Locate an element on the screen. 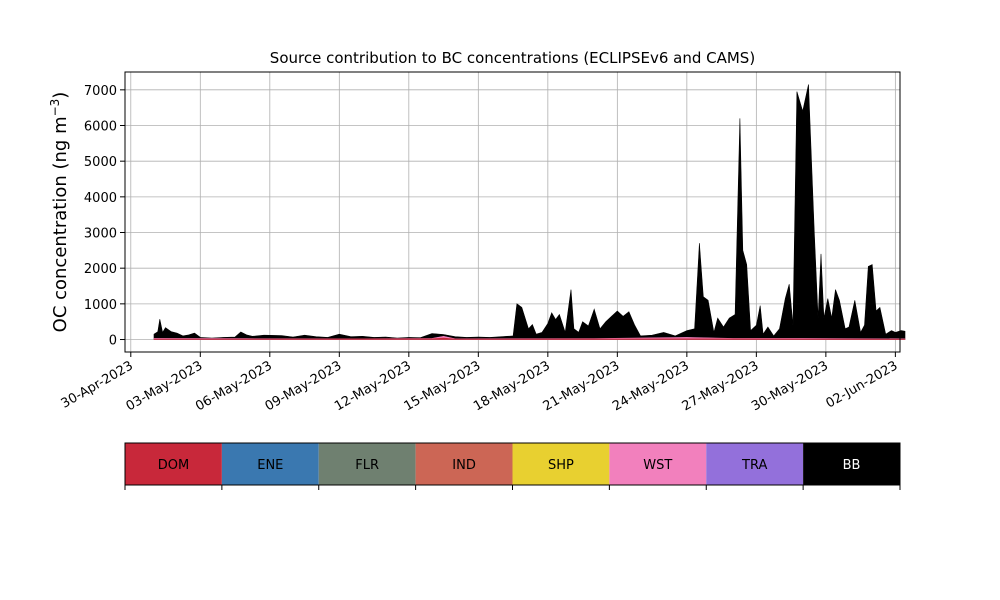 The width and height of the screenshot is (1000, 600). y-tick-label: 7000 is located at coordinates (100, 91).